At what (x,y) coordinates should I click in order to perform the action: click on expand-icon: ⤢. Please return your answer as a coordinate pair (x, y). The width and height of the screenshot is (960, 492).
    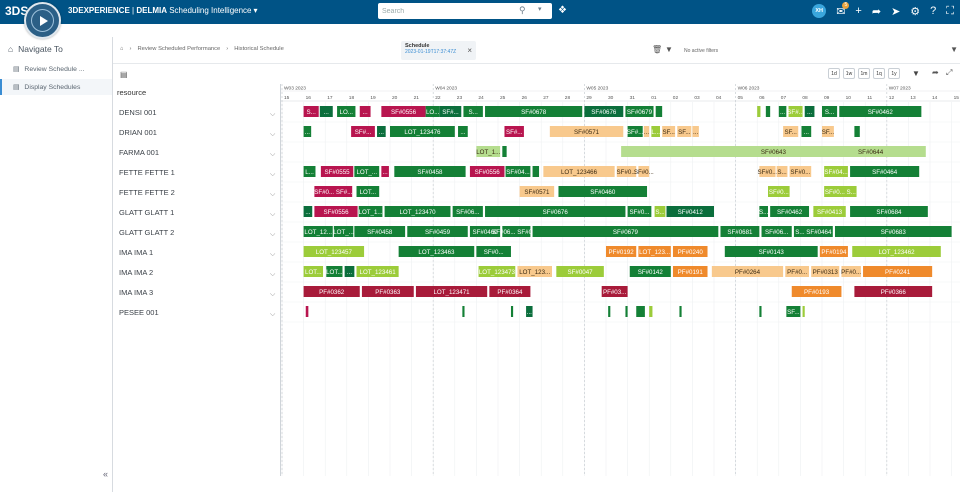
    Looking at the image, I should click on (949, 72).